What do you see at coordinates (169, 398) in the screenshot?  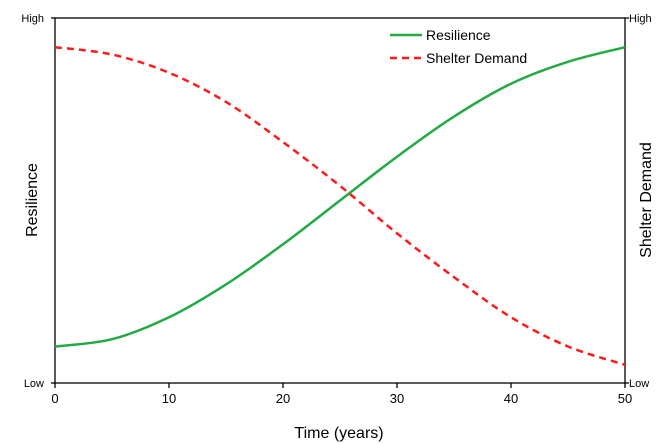 I see `x-tick-label: 10` at bounding box center [169, 398].